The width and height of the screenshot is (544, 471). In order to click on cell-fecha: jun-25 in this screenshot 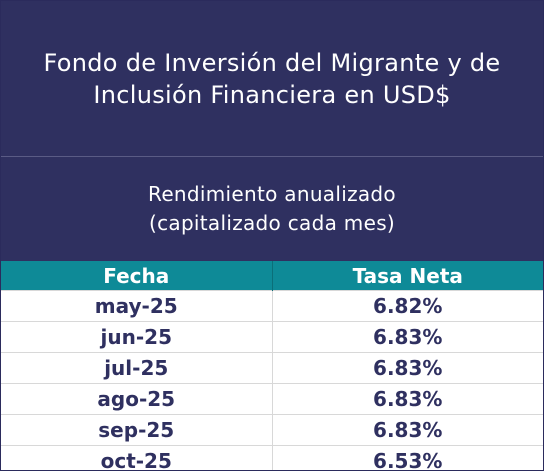, I will do `click(137, 337)`.